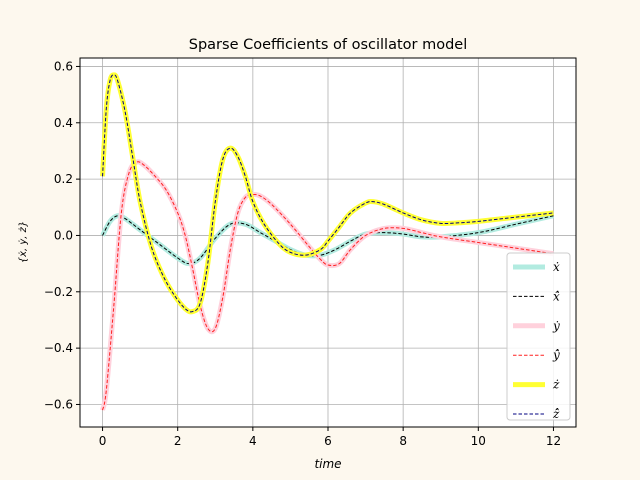 The width and height of the screenshot is (640, 480). I want to click on x-axis-ticks: 0 2 4 6 8 10 12, so click(330, 437).